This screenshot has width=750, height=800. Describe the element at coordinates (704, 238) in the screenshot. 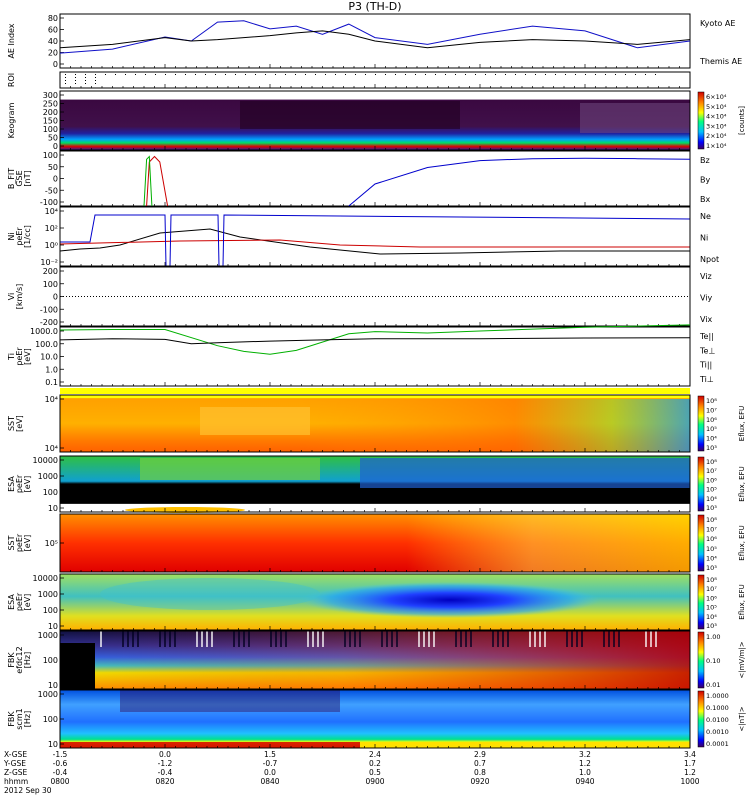

I see `series-label: Ni` at that location.